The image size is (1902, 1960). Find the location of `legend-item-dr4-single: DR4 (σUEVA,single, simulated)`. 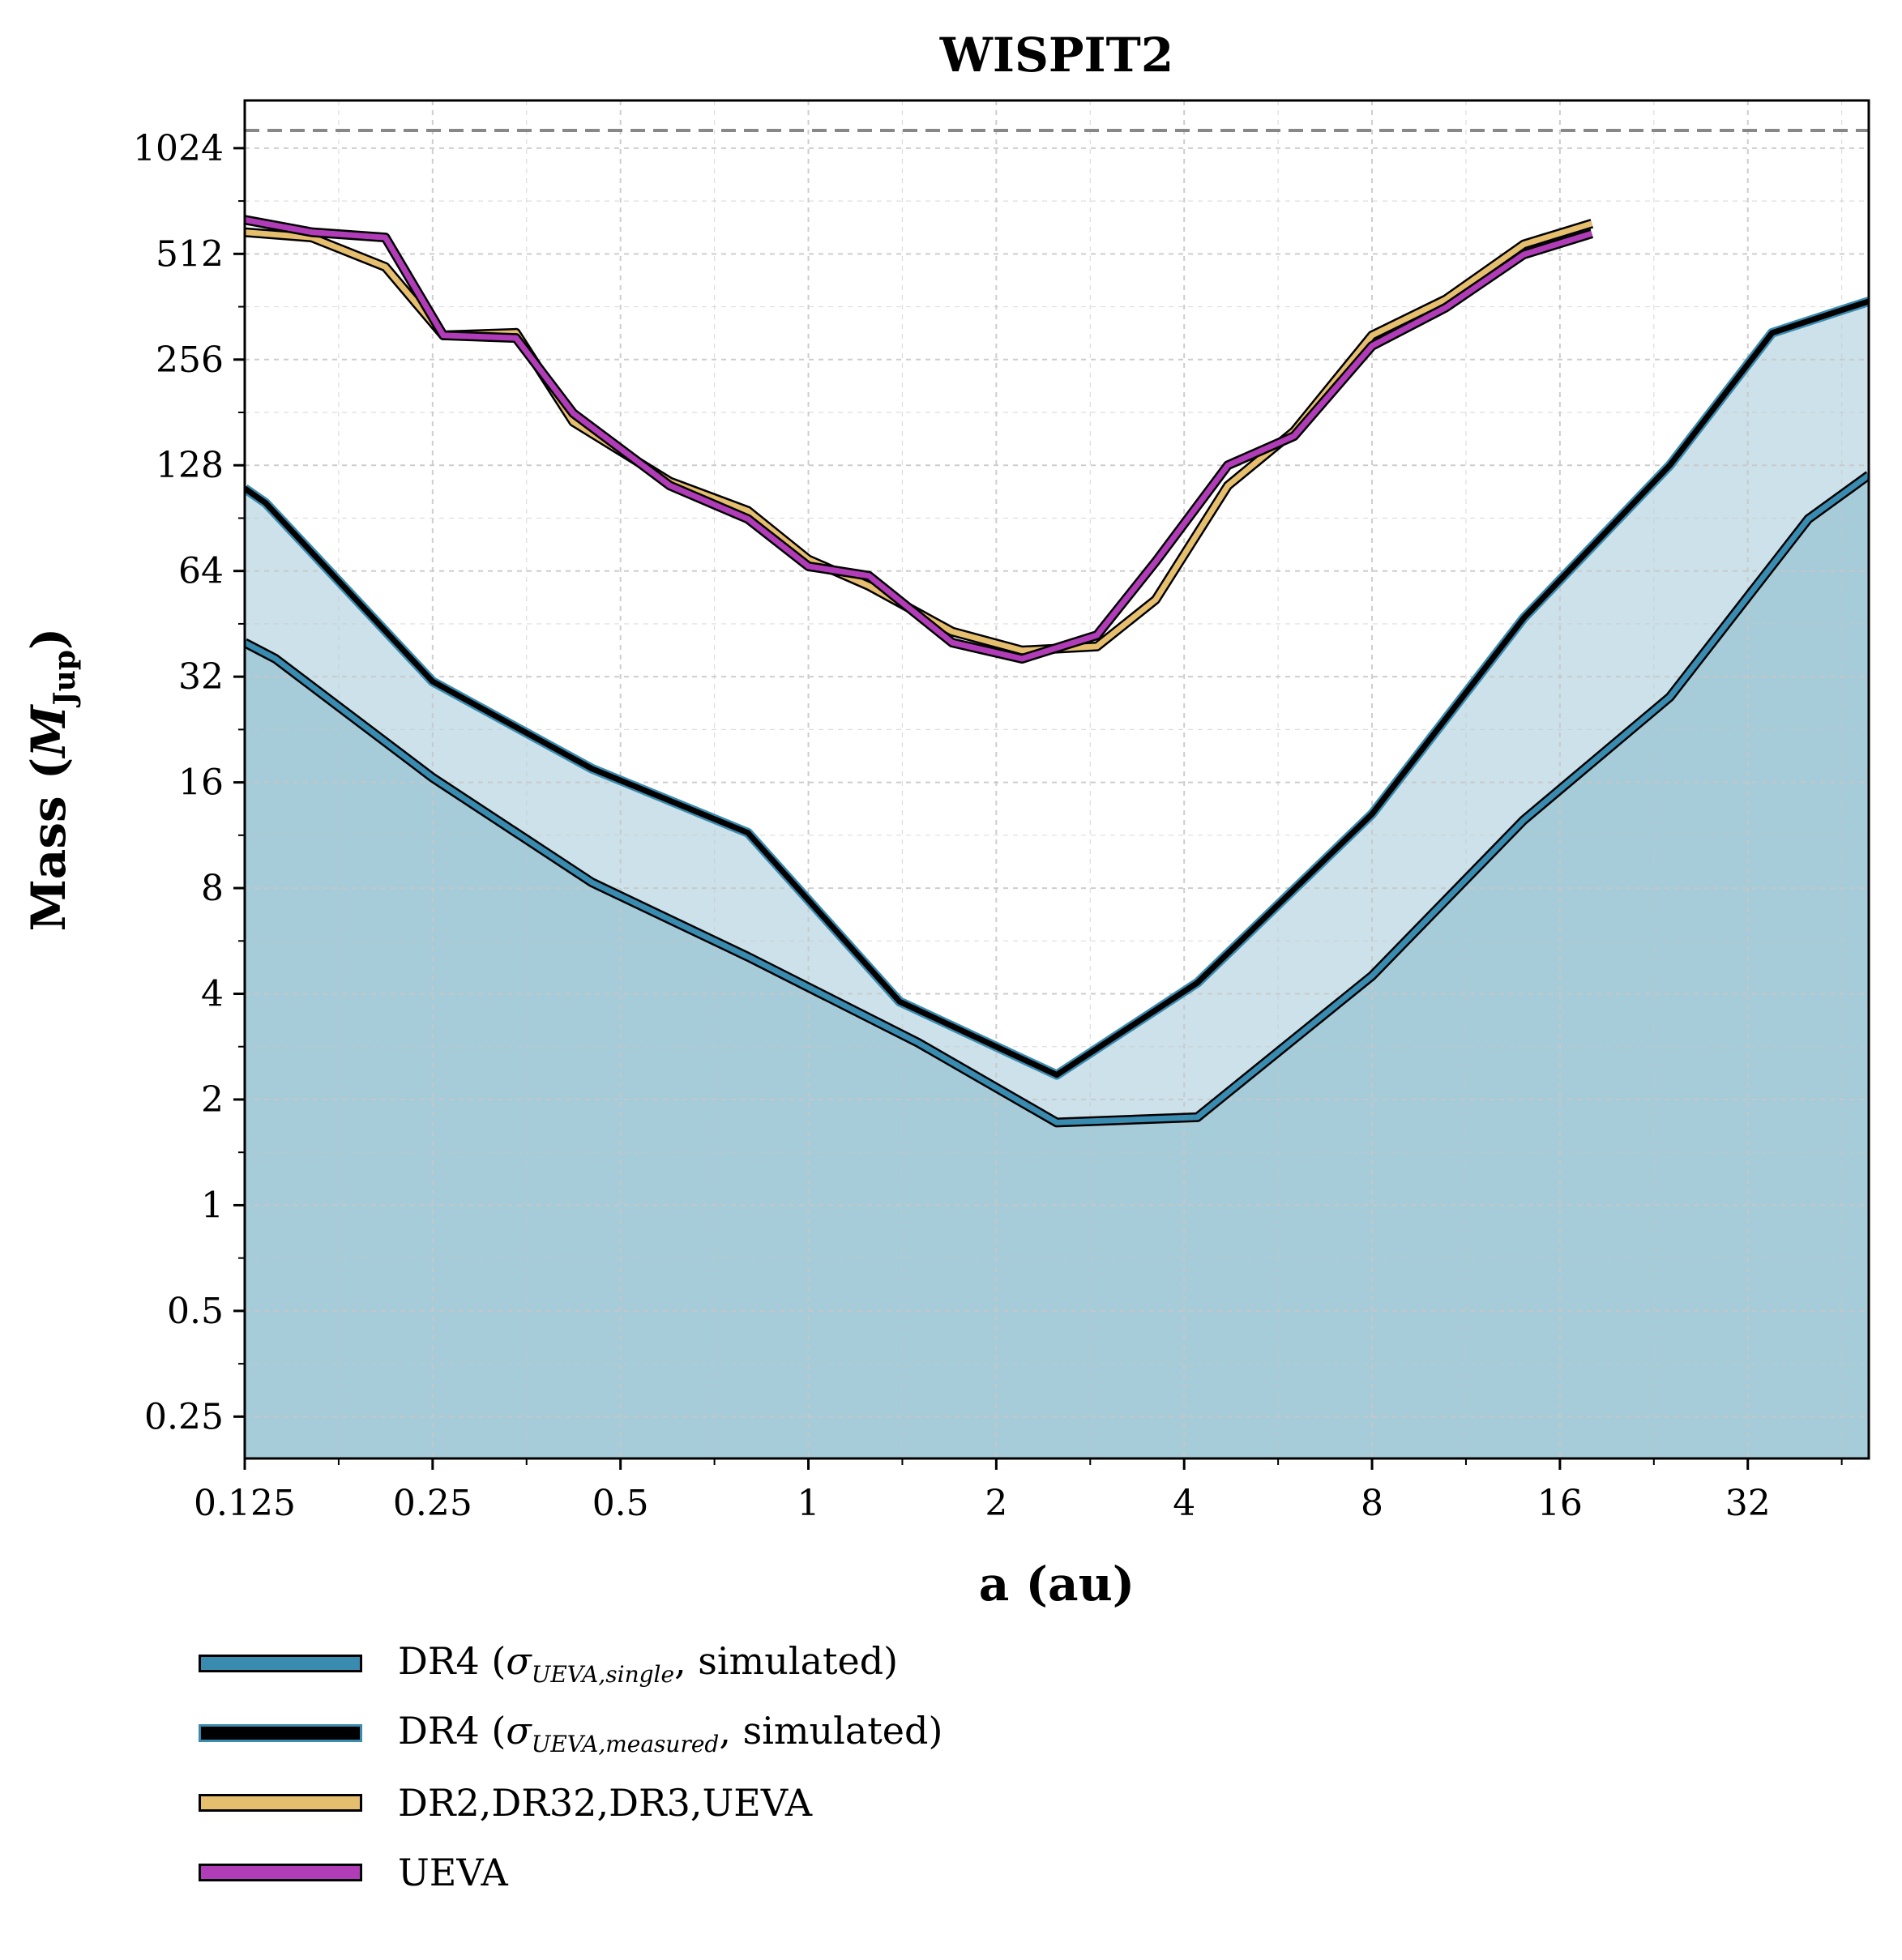

legend-item-dr4-single: DR4 (σUEVA,single, simulated) is located at coordinates (570, 1664).